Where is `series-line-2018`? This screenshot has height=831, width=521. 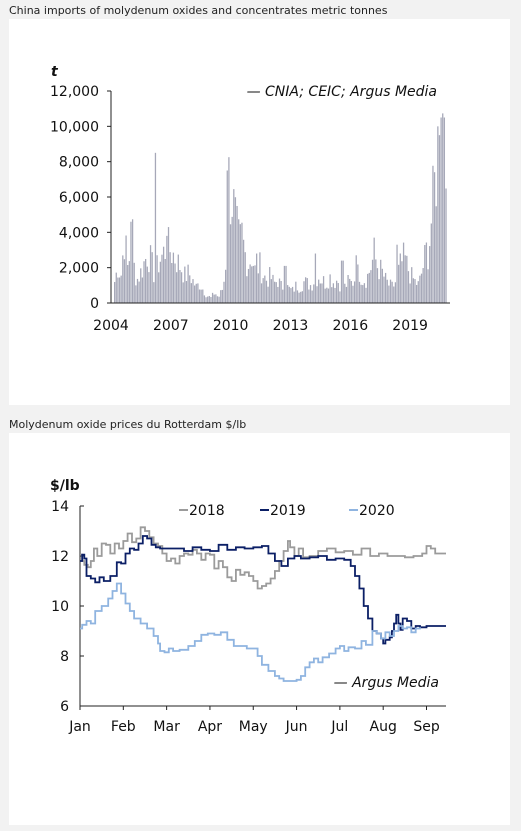 series-line-2018 is located at coordinates (263, 558).